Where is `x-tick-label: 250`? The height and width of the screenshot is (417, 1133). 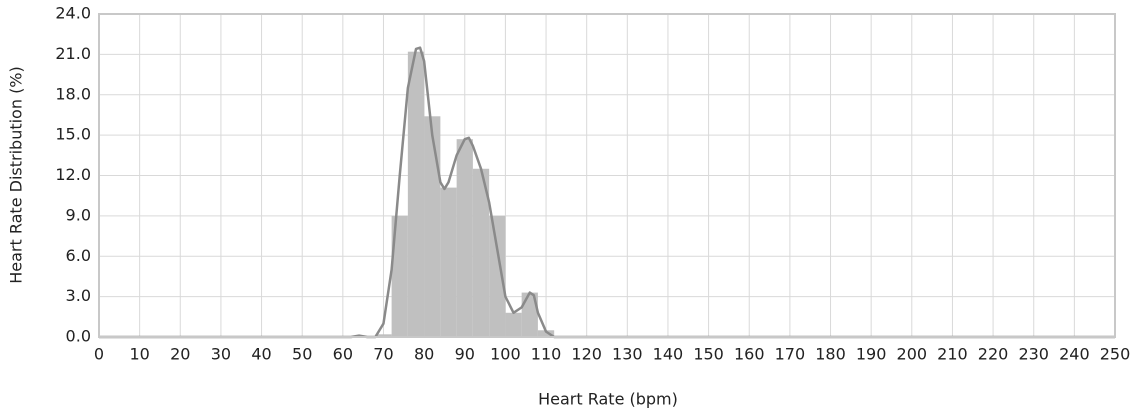 x-tick-label: 250 is located at coordinates (1115, 354).